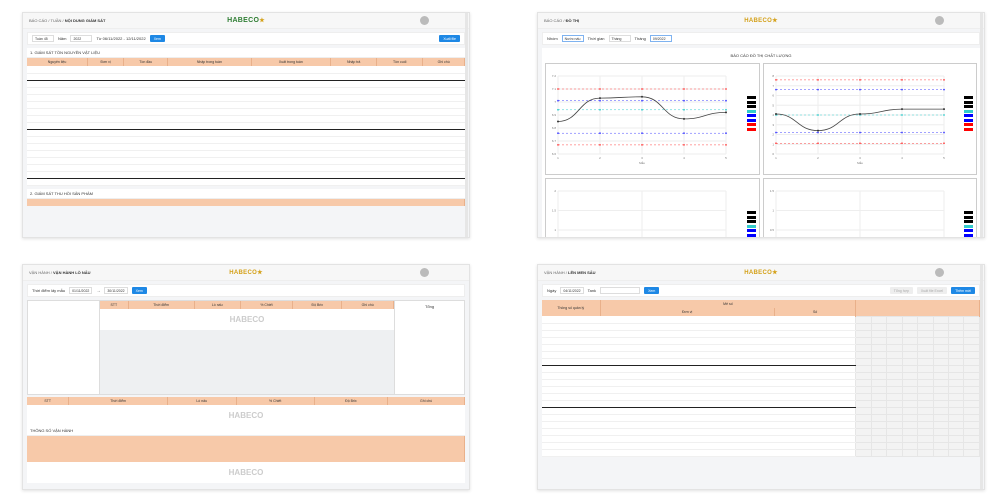 The image size is (1004, 500). Describe the element at coordinates (963, 290) in the screenshot. I see `add-button: Thêm mới` at that location.